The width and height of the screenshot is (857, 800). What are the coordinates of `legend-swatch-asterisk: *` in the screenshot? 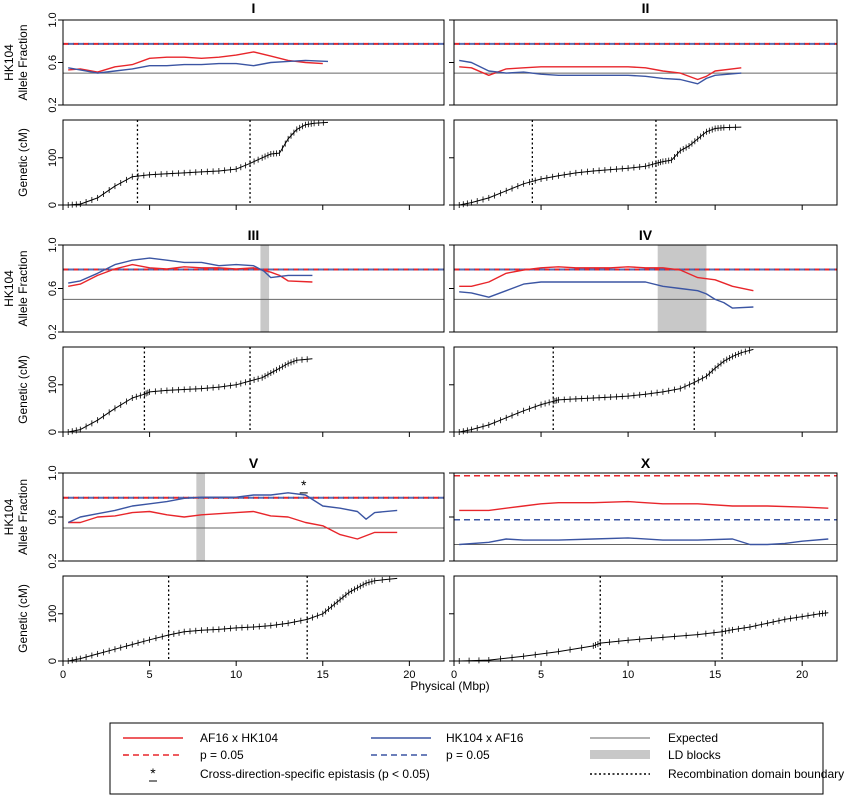 It's located at (153, 773).